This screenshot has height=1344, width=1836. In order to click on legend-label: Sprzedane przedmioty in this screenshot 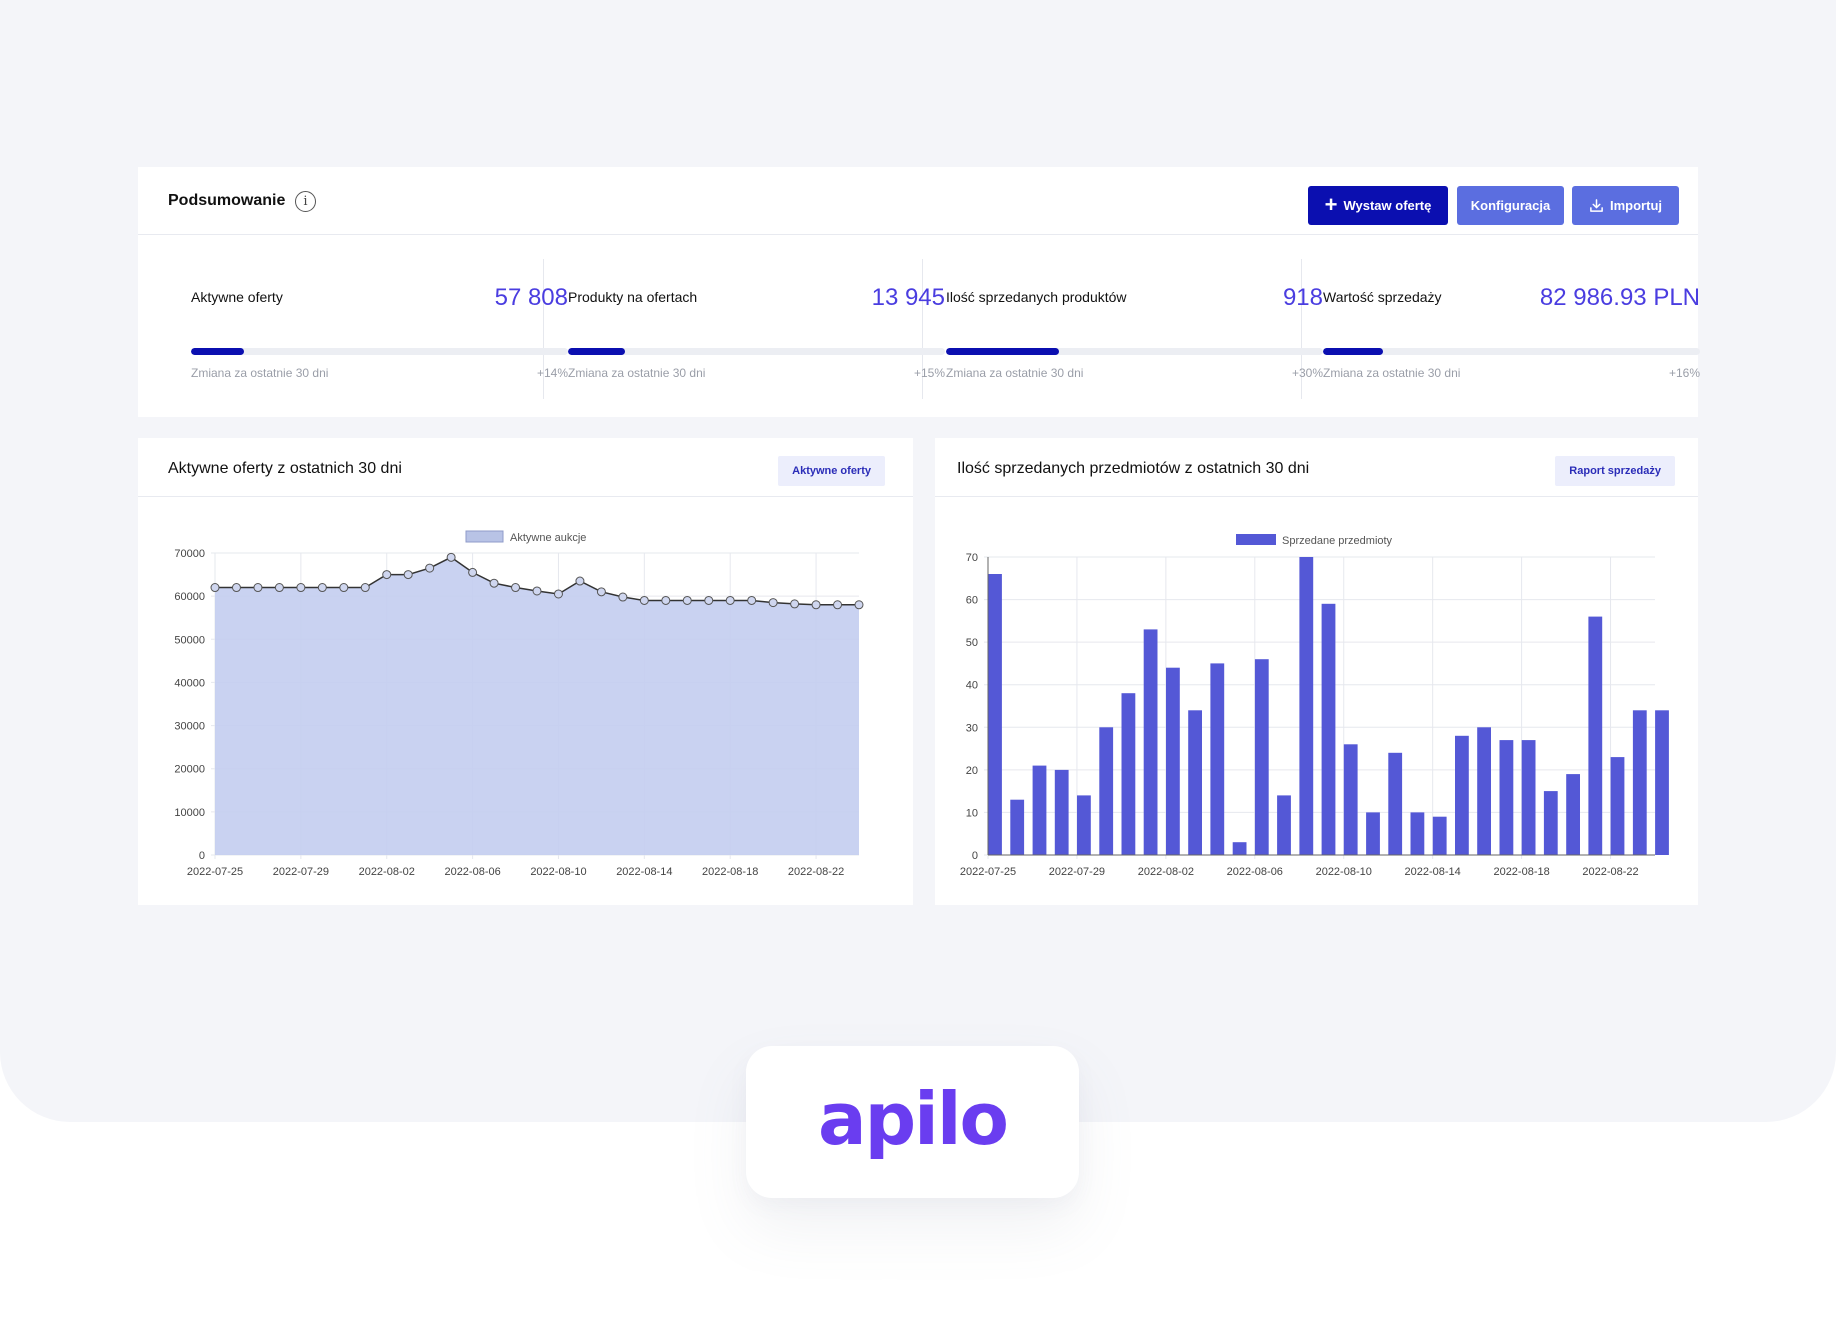, I will do `click(1337, 541)`.